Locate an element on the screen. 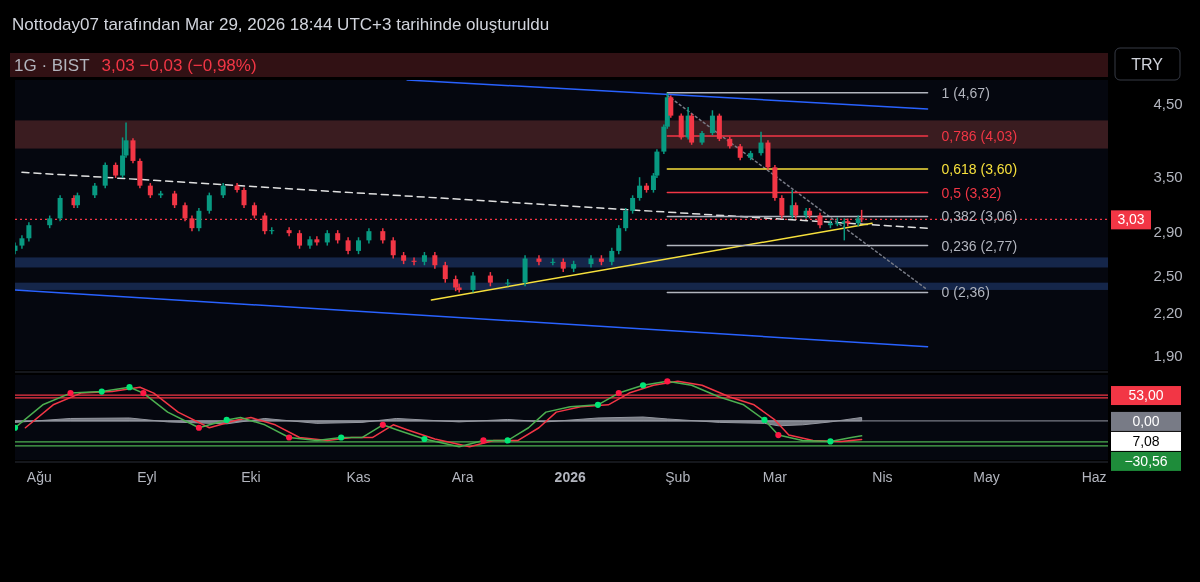  y-tick-label: 2,90 is located at coordinates (1168, 232).